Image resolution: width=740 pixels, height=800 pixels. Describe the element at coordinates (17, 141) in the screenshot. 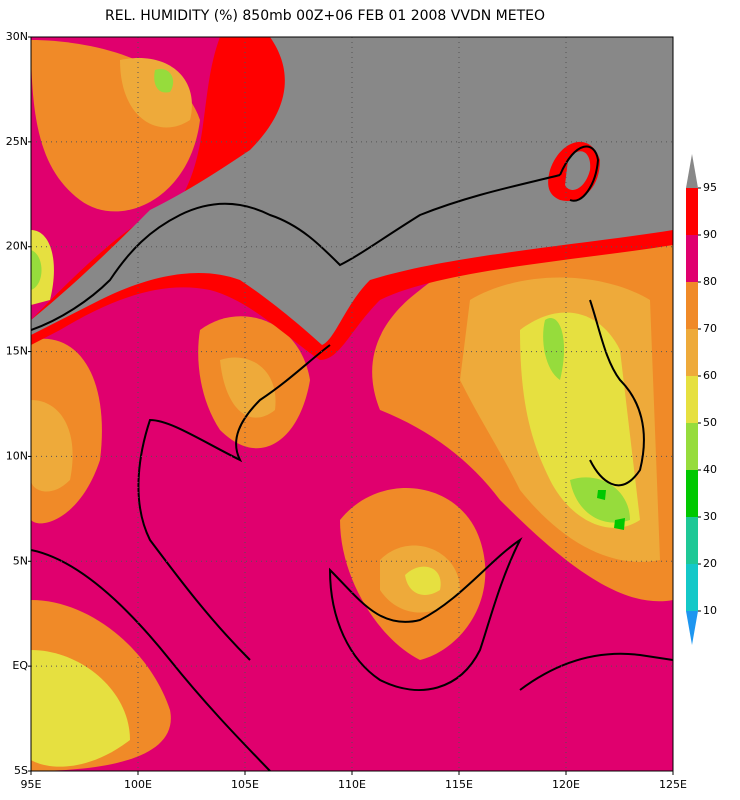

I see `lat-label: 25N` at that location.